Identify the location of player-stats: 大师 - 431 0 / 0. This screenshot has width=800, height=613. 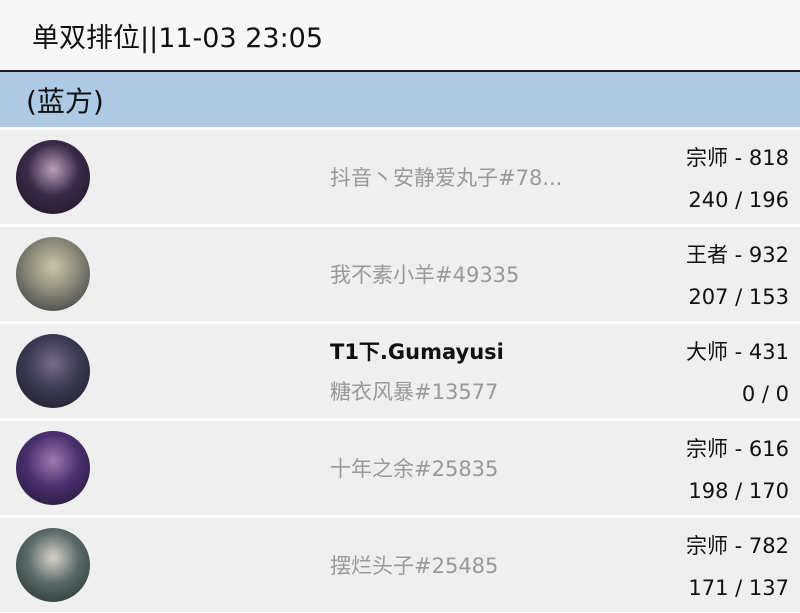
(737, 371).